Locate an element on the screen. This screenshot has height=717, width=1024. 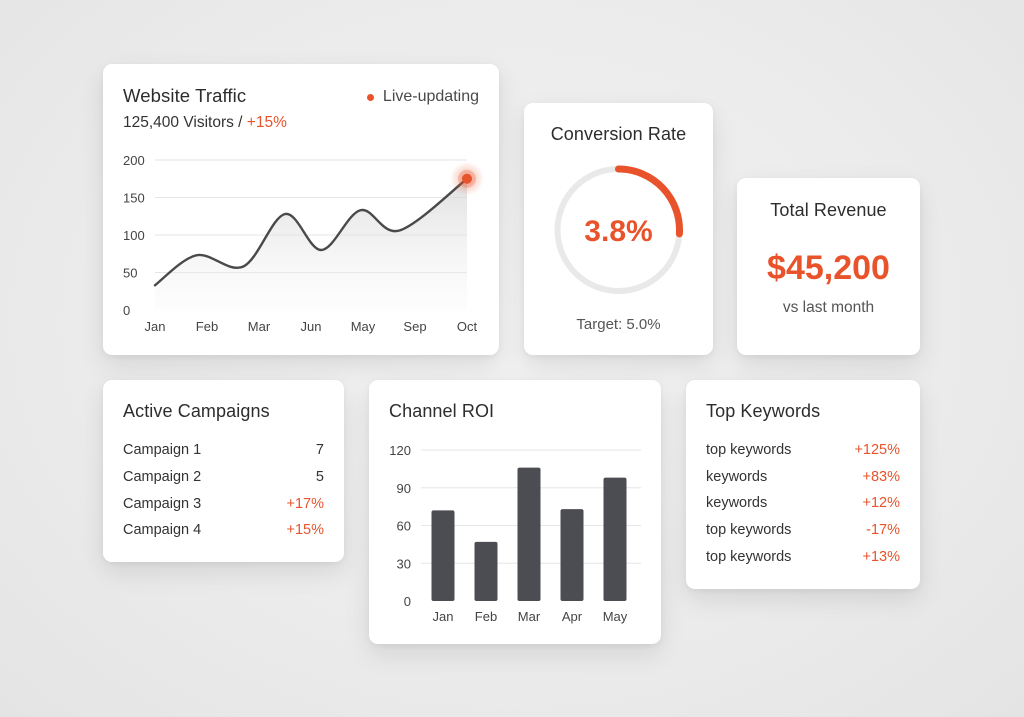
keyword-change: +12% is located at coordinates (881, 503).